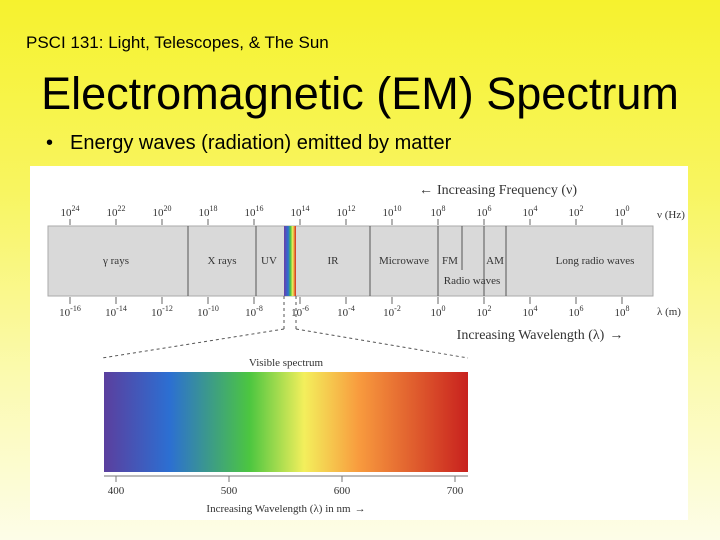 Image resolution: width=720 pixels, height=540 pixels. What do you see at coordinates (622, 211) in the screenshot?
I see `frequency-tick-label: 10⁰` at bounding box center [622, 211].